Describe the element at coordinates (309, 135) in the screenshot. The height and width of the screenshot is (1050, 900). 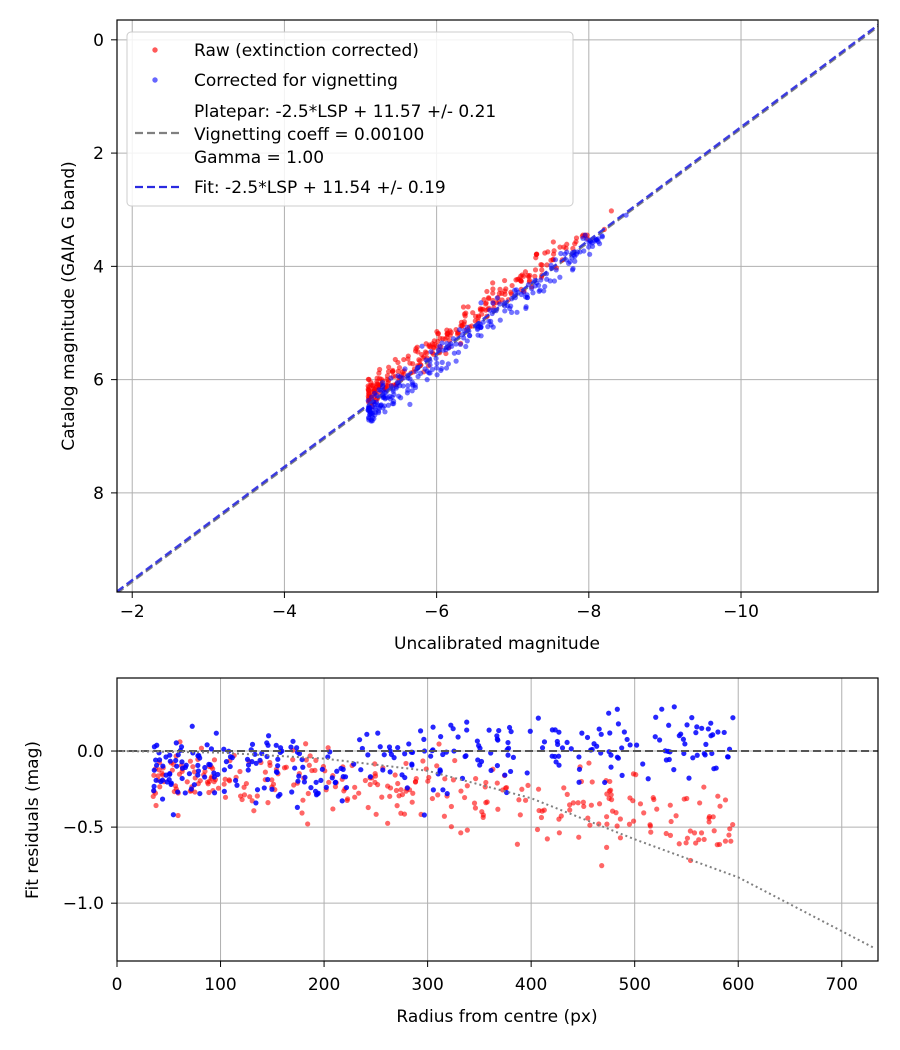
I see `legend-label-platepar-2: Vignetting coeff = 0.00100` at that location.